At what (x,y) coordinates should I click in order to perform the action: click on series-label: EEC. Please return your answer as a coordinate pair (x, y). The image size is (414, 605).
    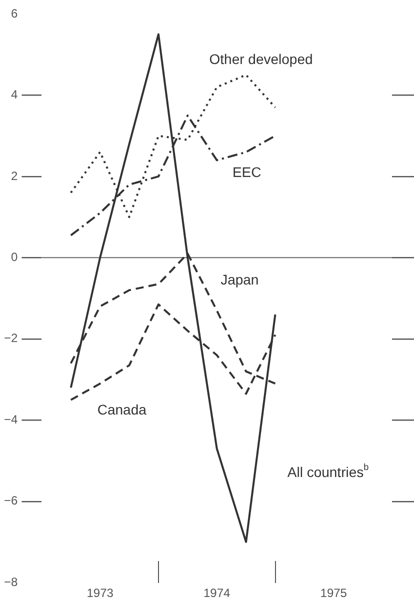
    Looking at the image, I should click on (247, 172).